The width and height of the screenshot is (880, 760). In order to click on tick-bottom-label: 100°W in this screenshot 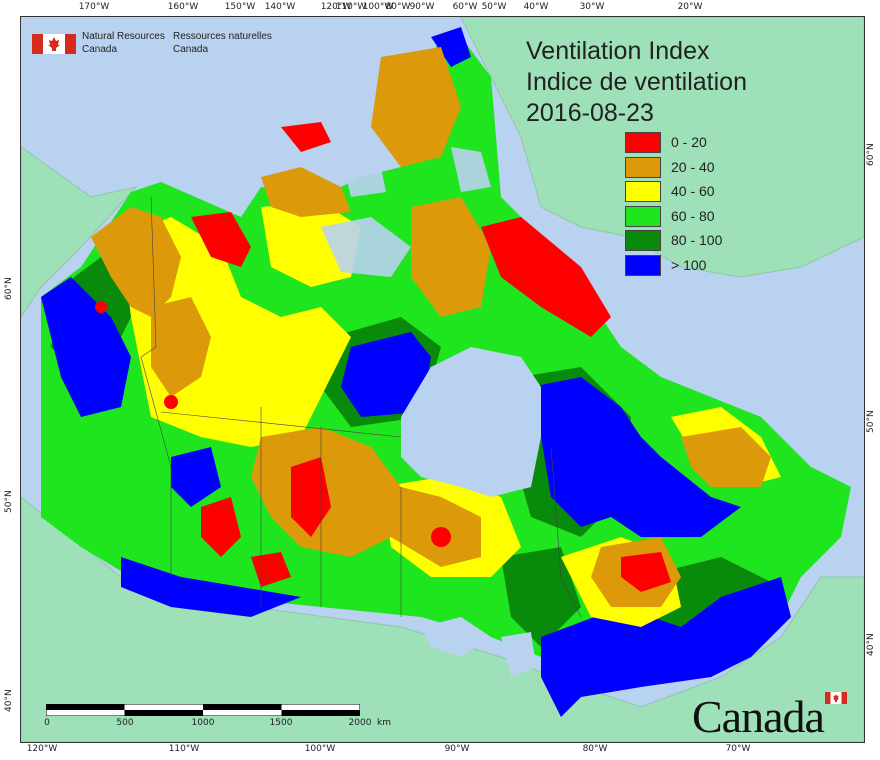, I will do `click(320, 749)`.